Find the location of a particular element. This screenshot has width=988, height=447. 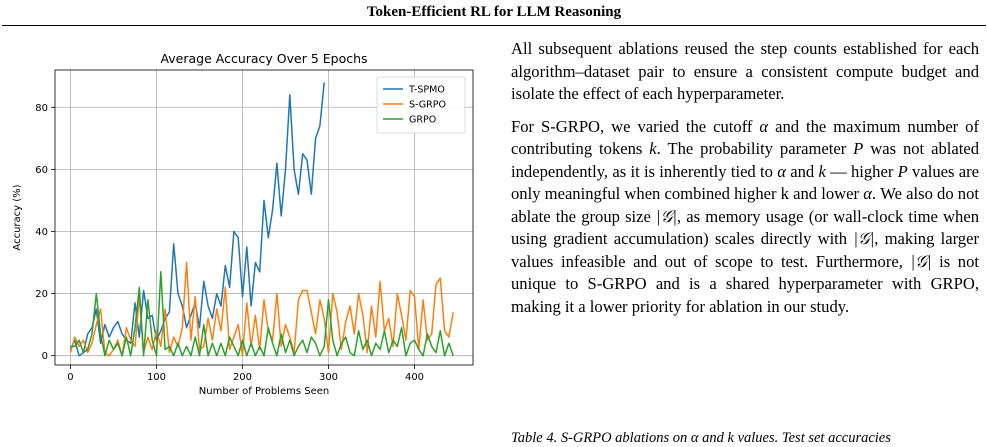

legend: T-SPMO S-GRPO GRPO is located at coordinates (421, 105).